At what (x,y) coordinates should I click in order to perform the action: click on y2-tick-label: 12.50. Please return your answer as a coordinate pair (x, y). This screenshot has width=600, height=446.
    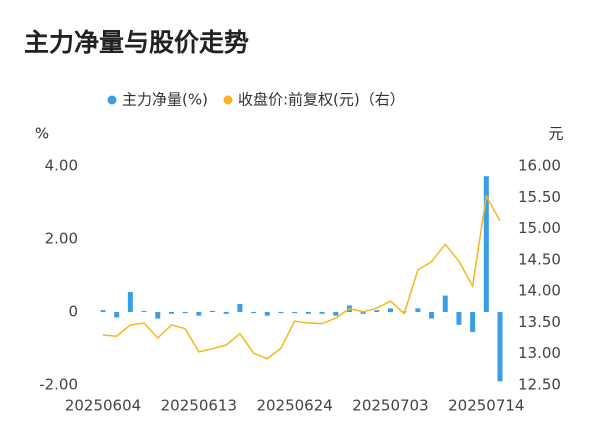
    Looking at the image, I should click on (539, 385).